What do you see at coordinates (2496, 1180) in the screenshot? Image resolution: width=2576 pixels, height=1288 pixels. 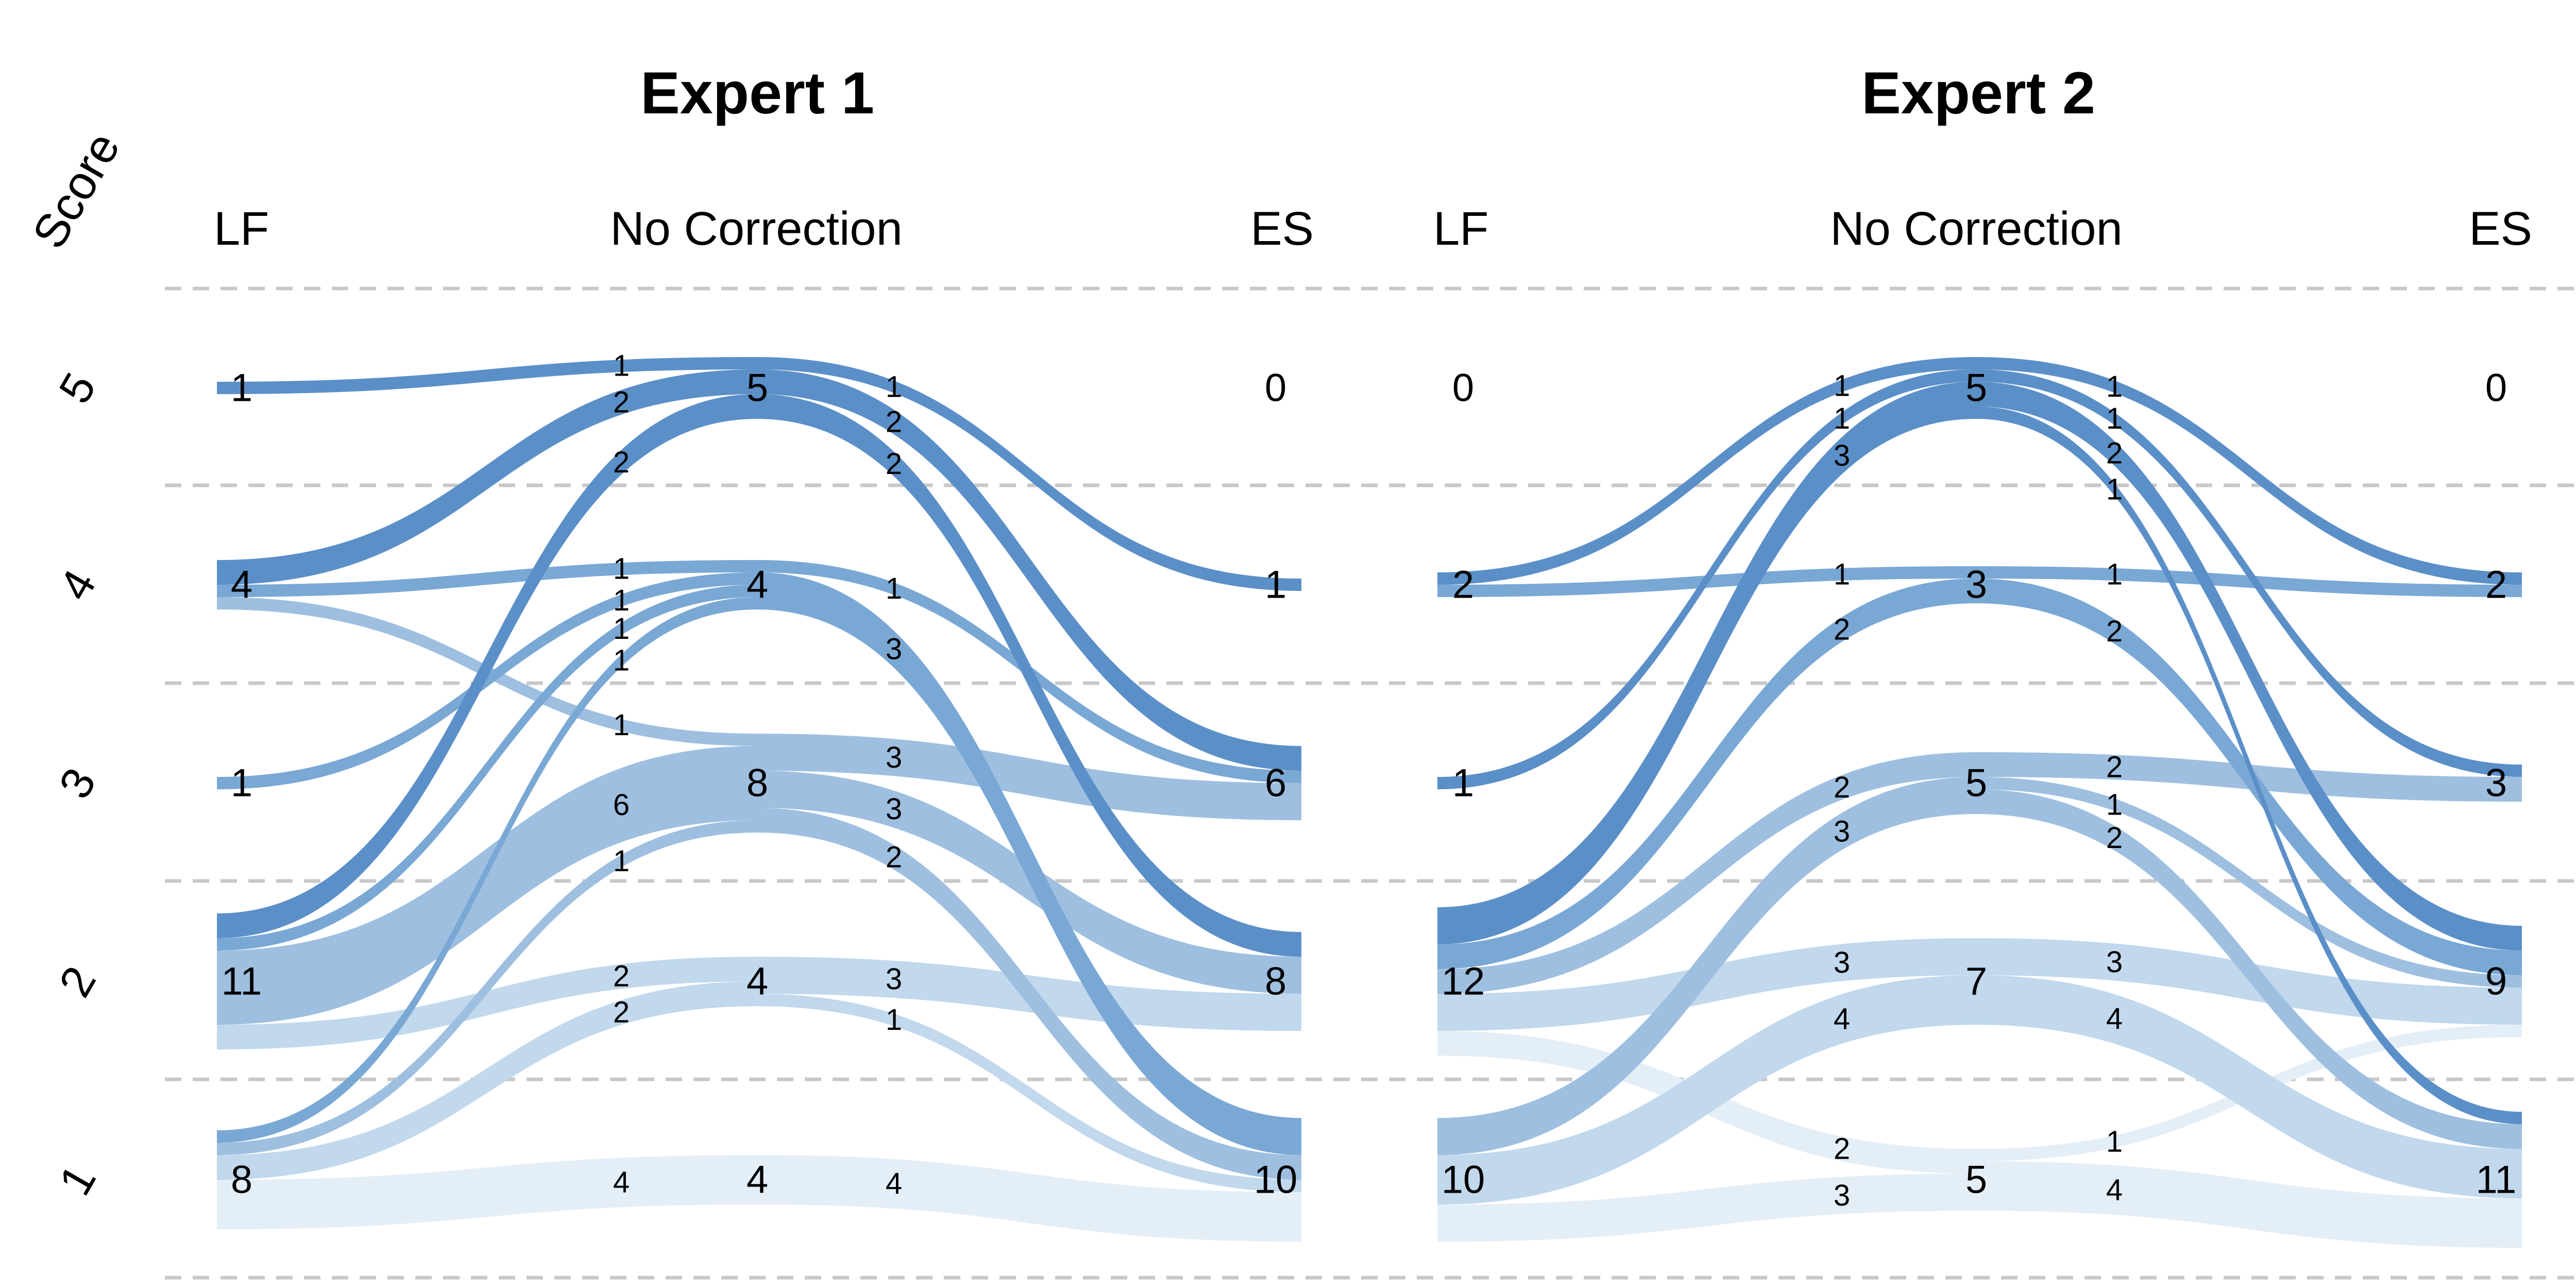 I see `expert-2-es-node-1: 11` at bounding box center [2496, 1180].